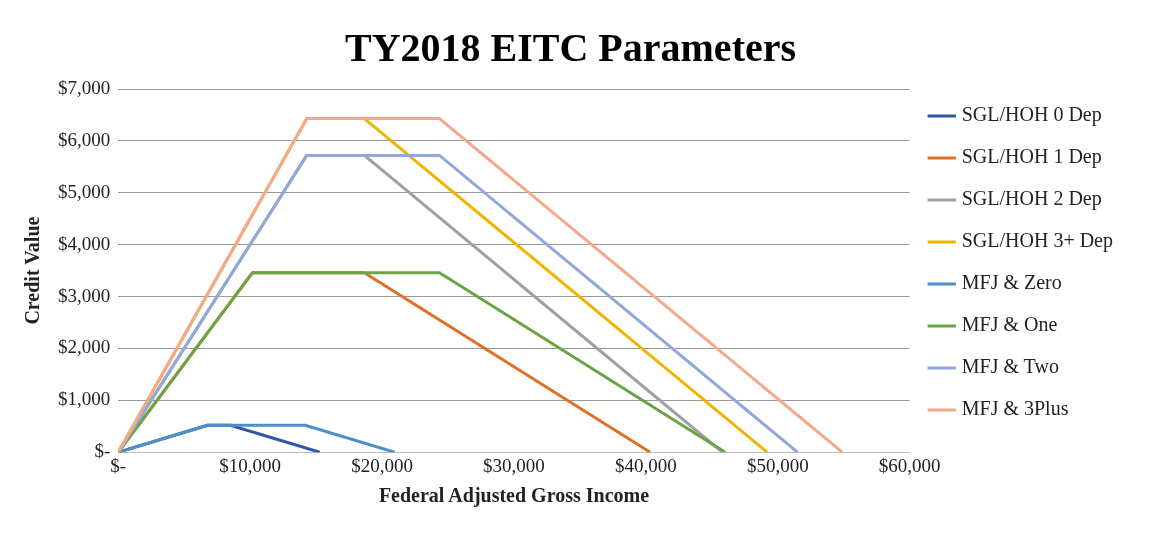 This screenshot has height=537, width=1155. What do you see at coordinates (646, 465) in the screenshot?
I see `x-tick-label: $40,000` at bounding box center [646, 465].